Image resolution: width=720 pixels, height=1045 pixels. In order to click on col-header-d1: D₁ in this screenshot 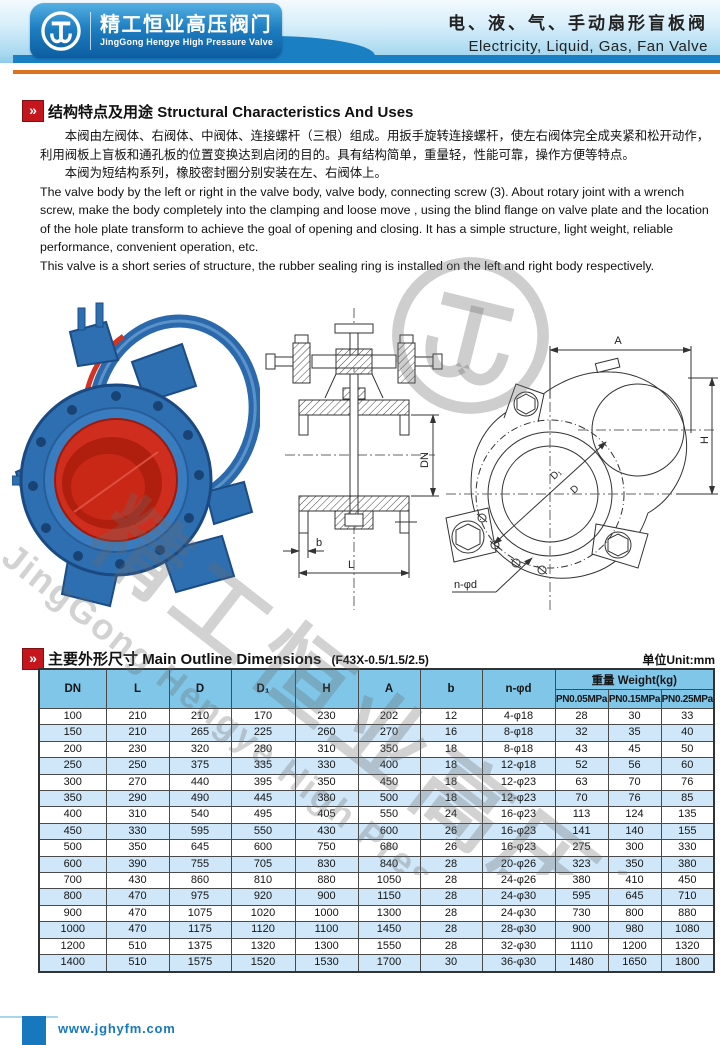, I will do `click(263, 688)`.